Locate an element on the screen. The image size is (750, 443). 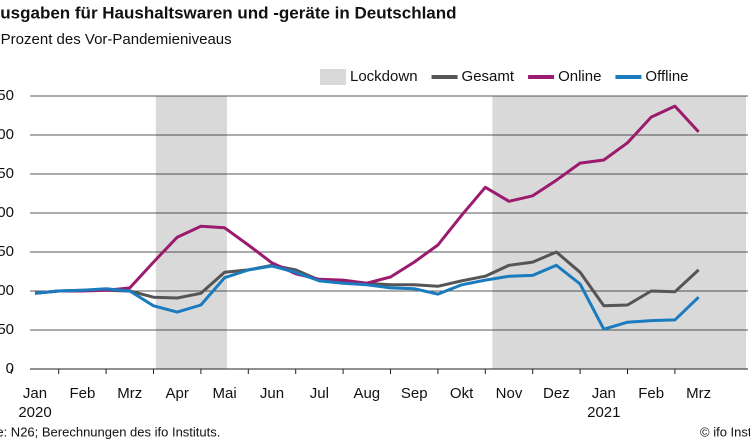
x-tick-label: Sep is located at coordinates (414, 393).